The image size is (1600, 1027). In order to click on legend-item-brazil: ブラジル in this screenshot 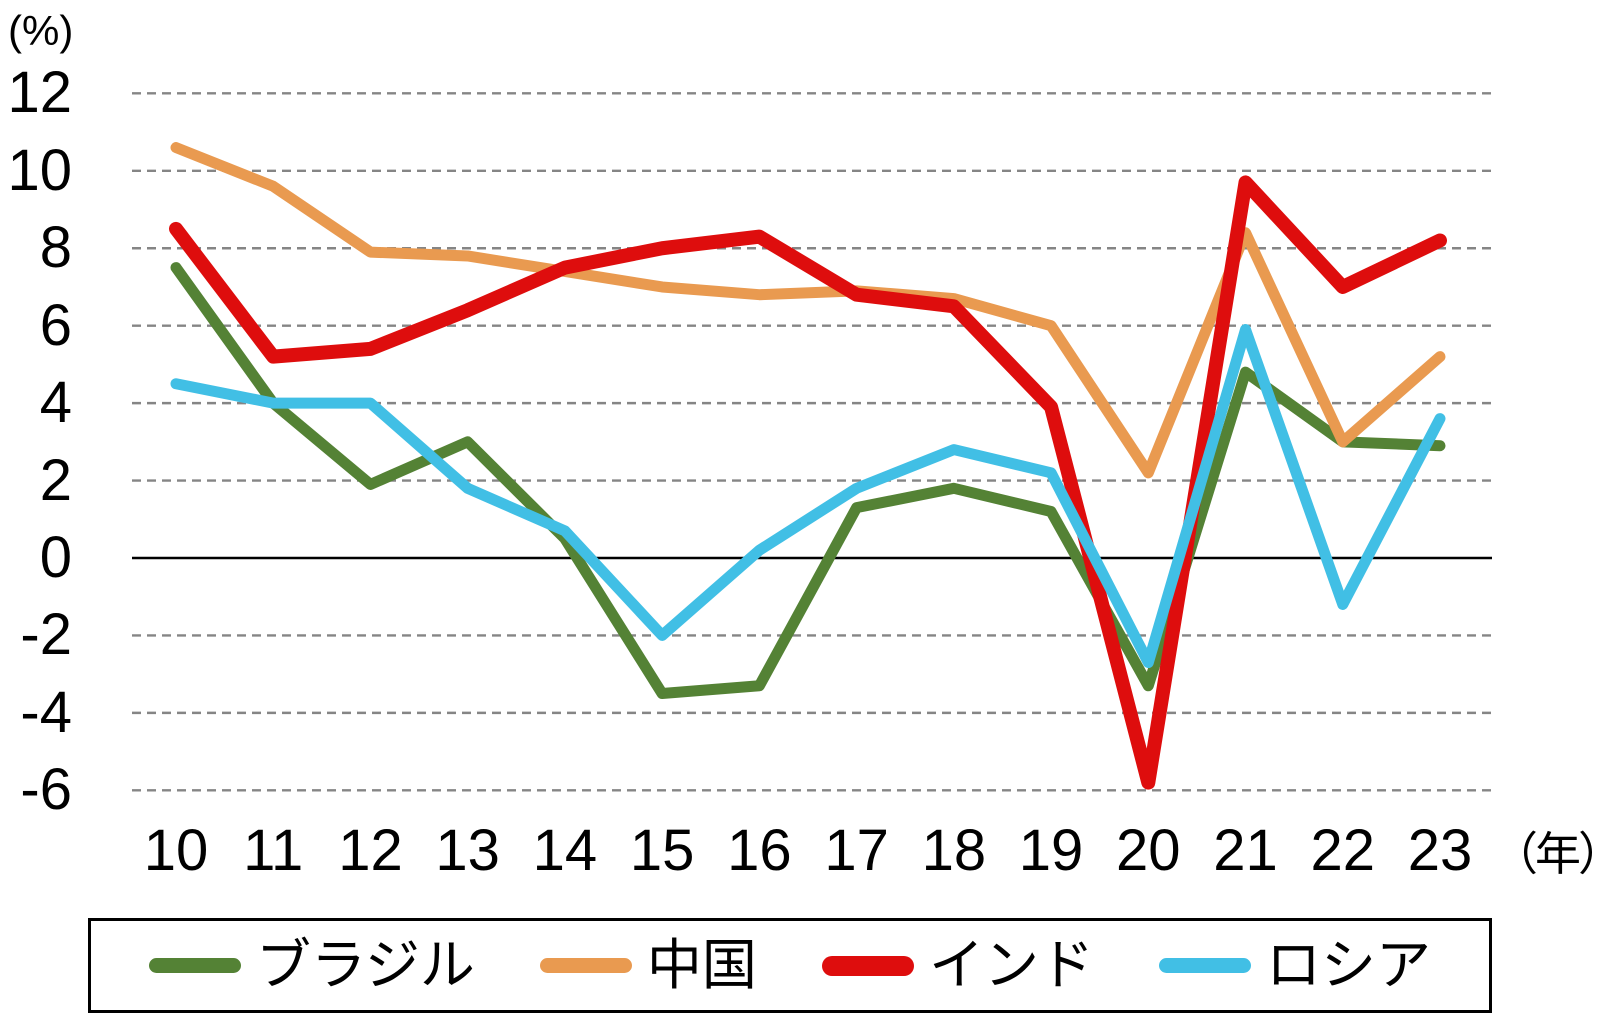, I will do `click(312, 965)`.